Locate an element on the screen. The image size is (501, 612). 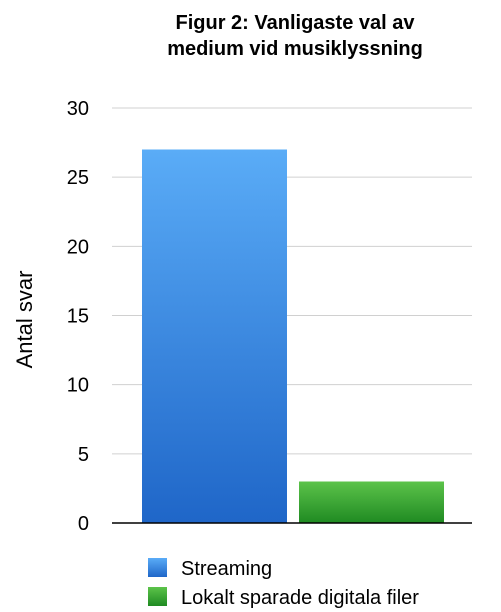
chart-title-line-2: medium vid musiklyssning is located at coordinates (295, 49).